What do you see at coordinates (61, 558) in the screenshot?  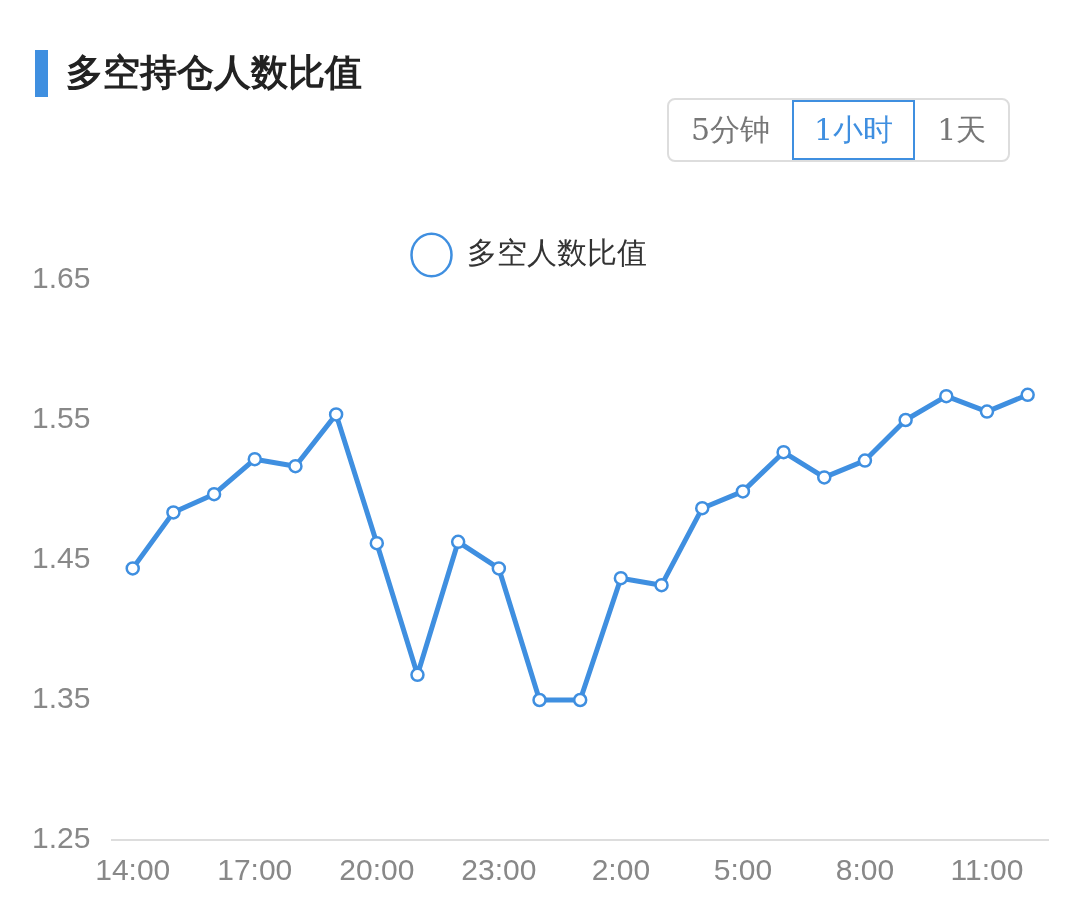 I see `y-tick-label: 1.45` at bounding box center [61, 558].